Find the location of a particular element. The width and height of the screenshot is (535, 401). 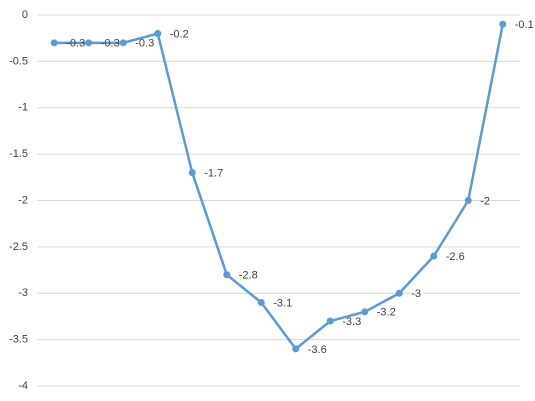

y-tick-label: -4 is located at coordinates (23, 386).